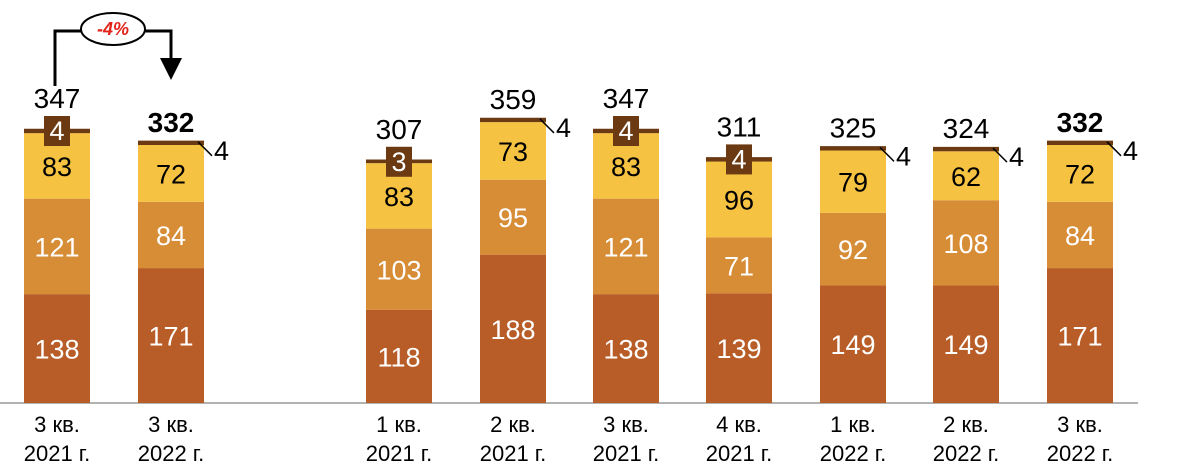 Image resolution: width=1200 pixels, height=476 pixels. Describe the element at coordinates (1080, 122) in the screenshot. I see `timeline-bar-7-total: 332` at that location.